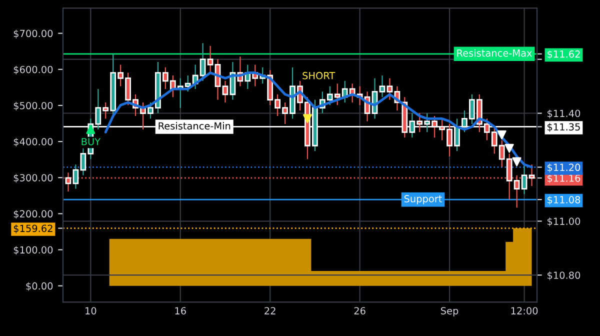  I want to click on x-tick-label: 22, so click(270, 310).